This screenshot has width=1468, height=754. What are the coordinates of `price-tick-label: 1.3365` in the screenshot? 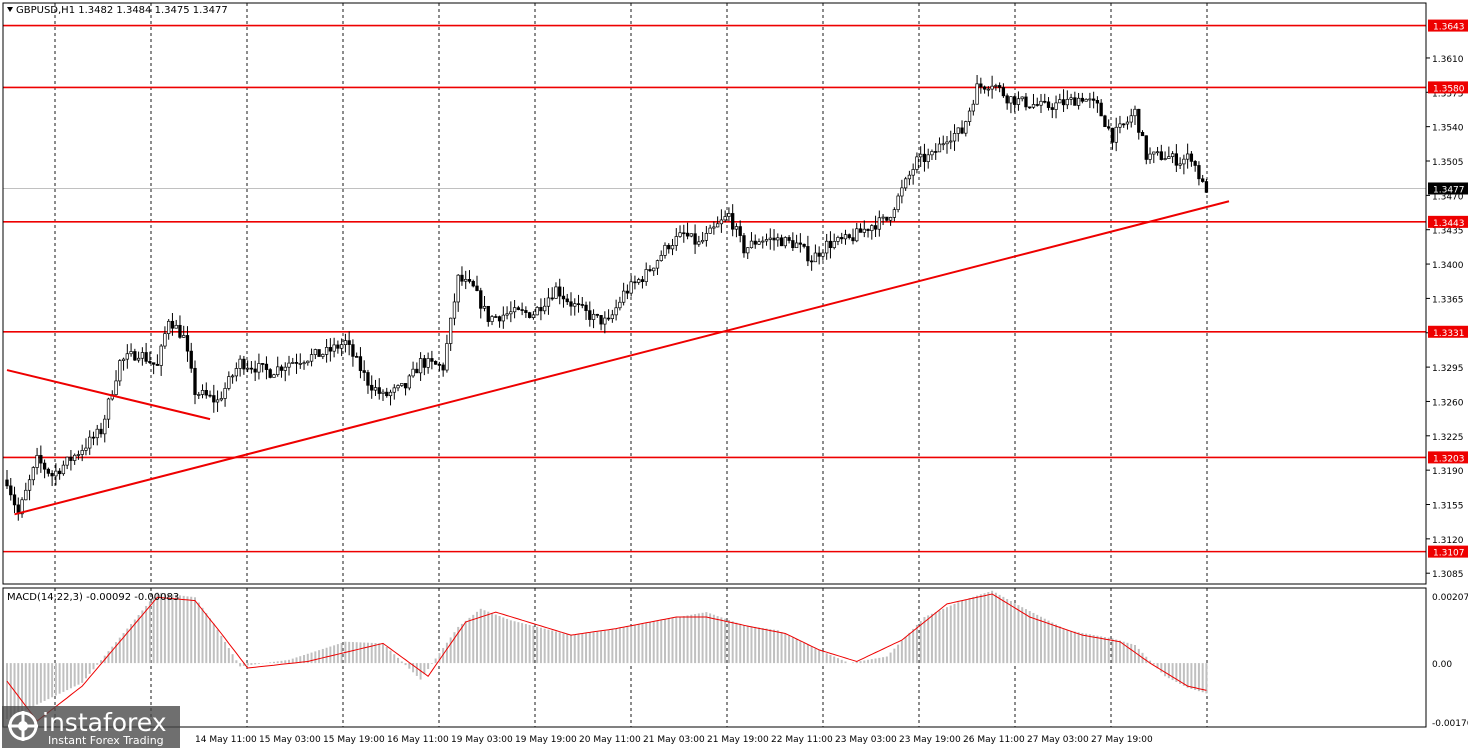 It's located at (1448, 300).